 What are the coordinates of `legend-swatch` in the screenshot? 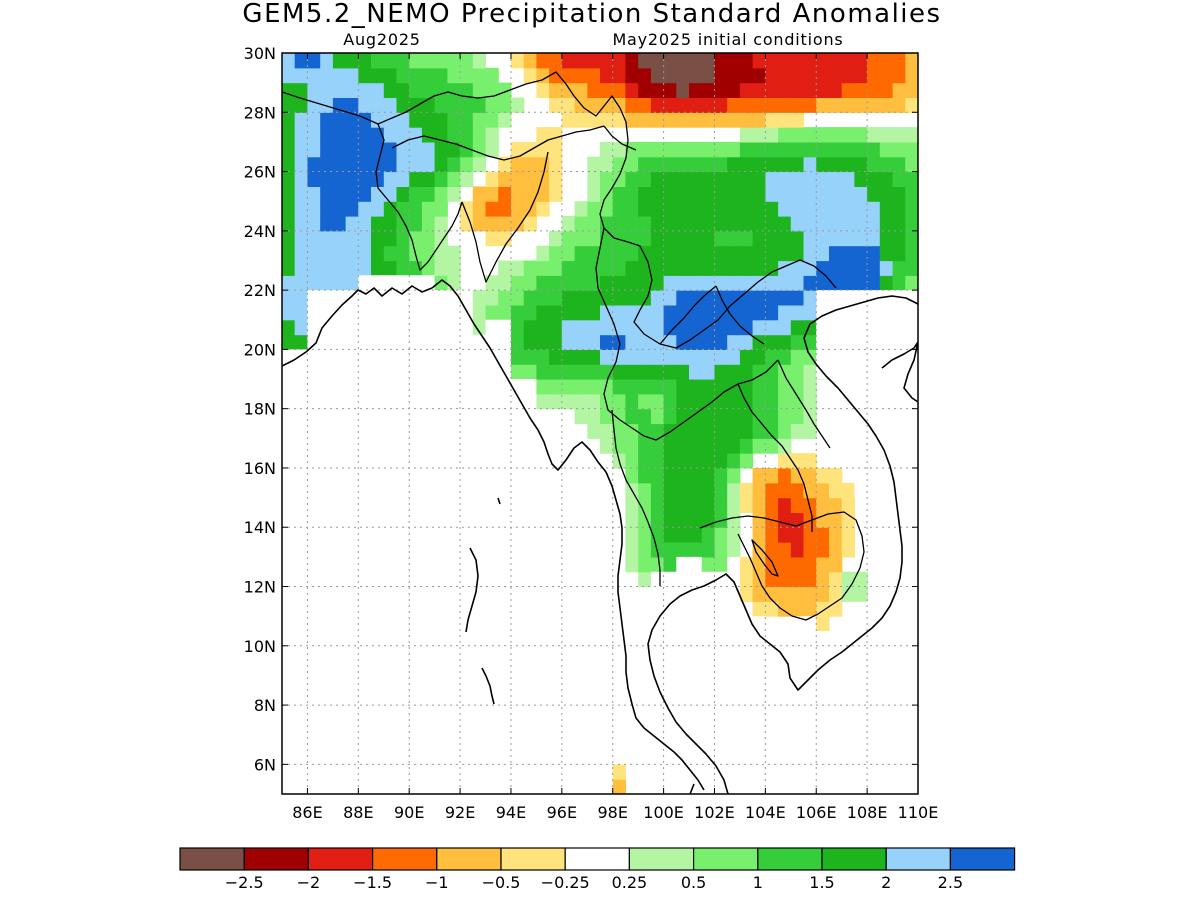 It's located at (661, 859).